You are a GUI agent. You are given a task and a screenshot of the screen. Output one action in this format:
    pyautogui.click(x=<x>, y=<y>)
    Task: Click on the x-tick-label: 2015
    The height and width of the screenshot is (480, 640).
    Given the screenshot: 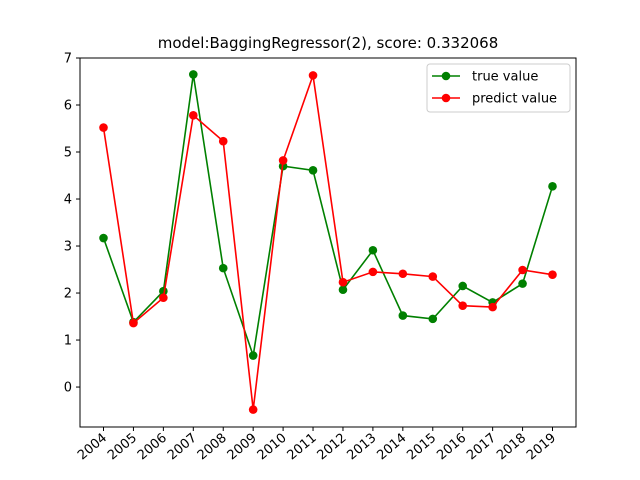 What is the action you would take?
    pyautogui.click(x=421, y=447)
    